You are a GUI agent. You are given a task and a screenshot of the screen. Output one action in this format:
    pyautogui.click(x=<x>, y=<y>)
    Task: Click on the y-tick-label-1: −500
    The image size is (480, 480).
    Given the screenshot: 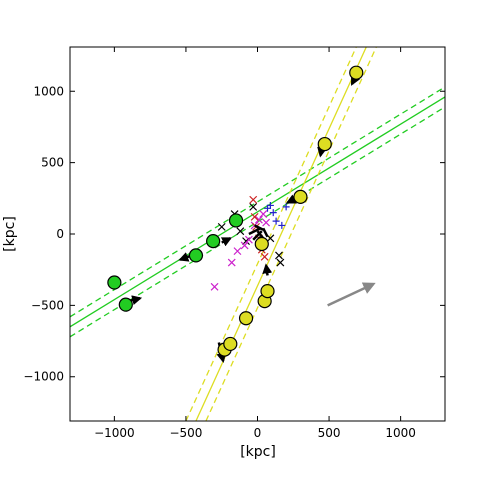 What is the action you would take?
    pyautogui.click(x=47, y=305)
    